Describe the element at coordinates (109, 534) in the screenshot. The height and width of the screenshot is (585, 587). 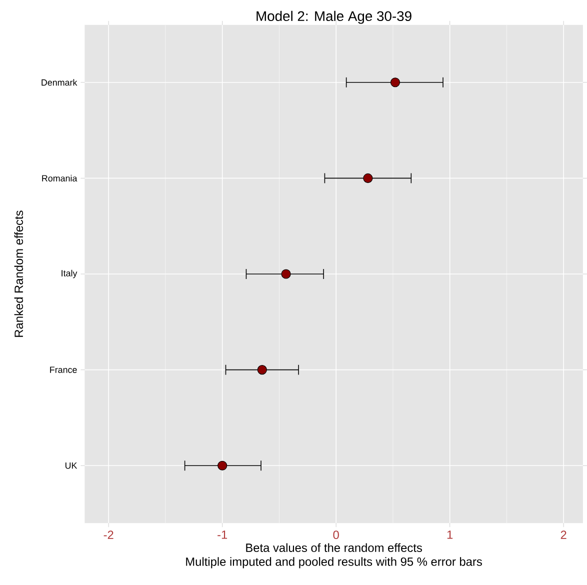
I see `x-tick-label: -2` at that location.